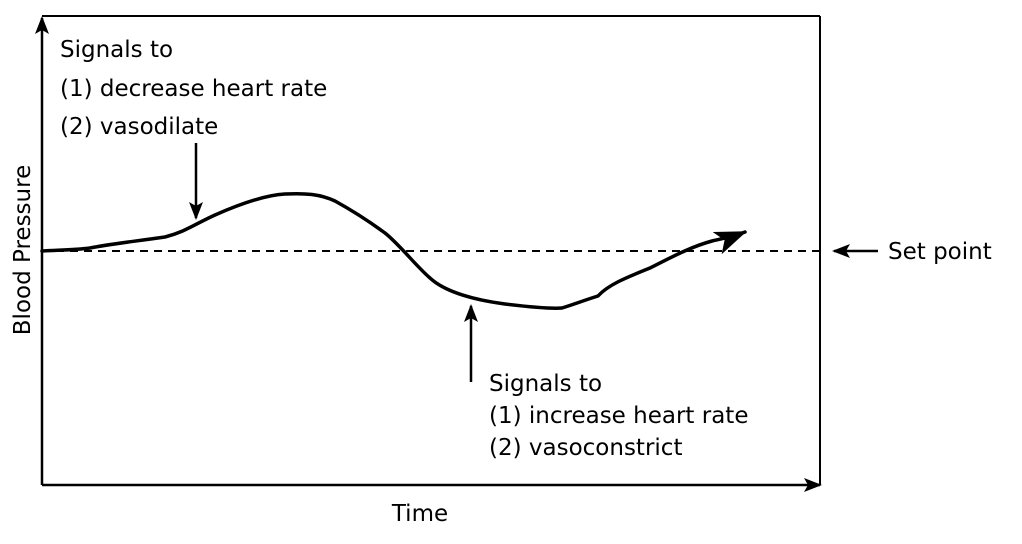  Describe the element at coordinates (618, 416) in the screenshot. I see `bottom-annotation-line-2: (1) increase heart rate` at that location.